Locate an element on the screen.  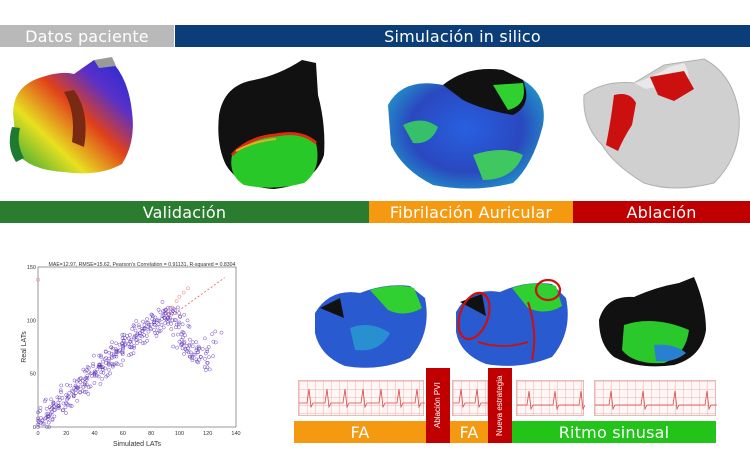
plot-area is located at coordinates (137, 347).